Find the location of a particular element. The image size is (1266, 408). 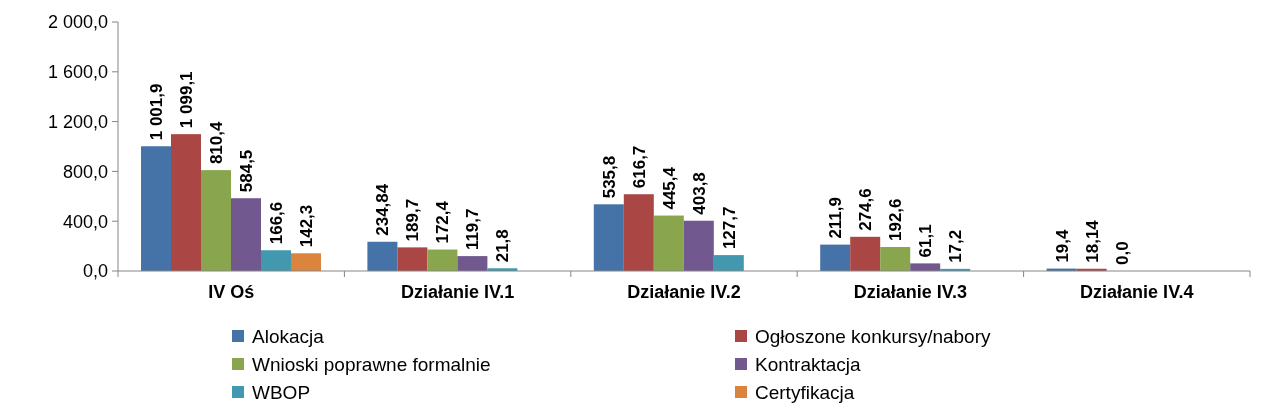

x-tick-label: Działanie IV.2 is located at coordinates (684, 292).